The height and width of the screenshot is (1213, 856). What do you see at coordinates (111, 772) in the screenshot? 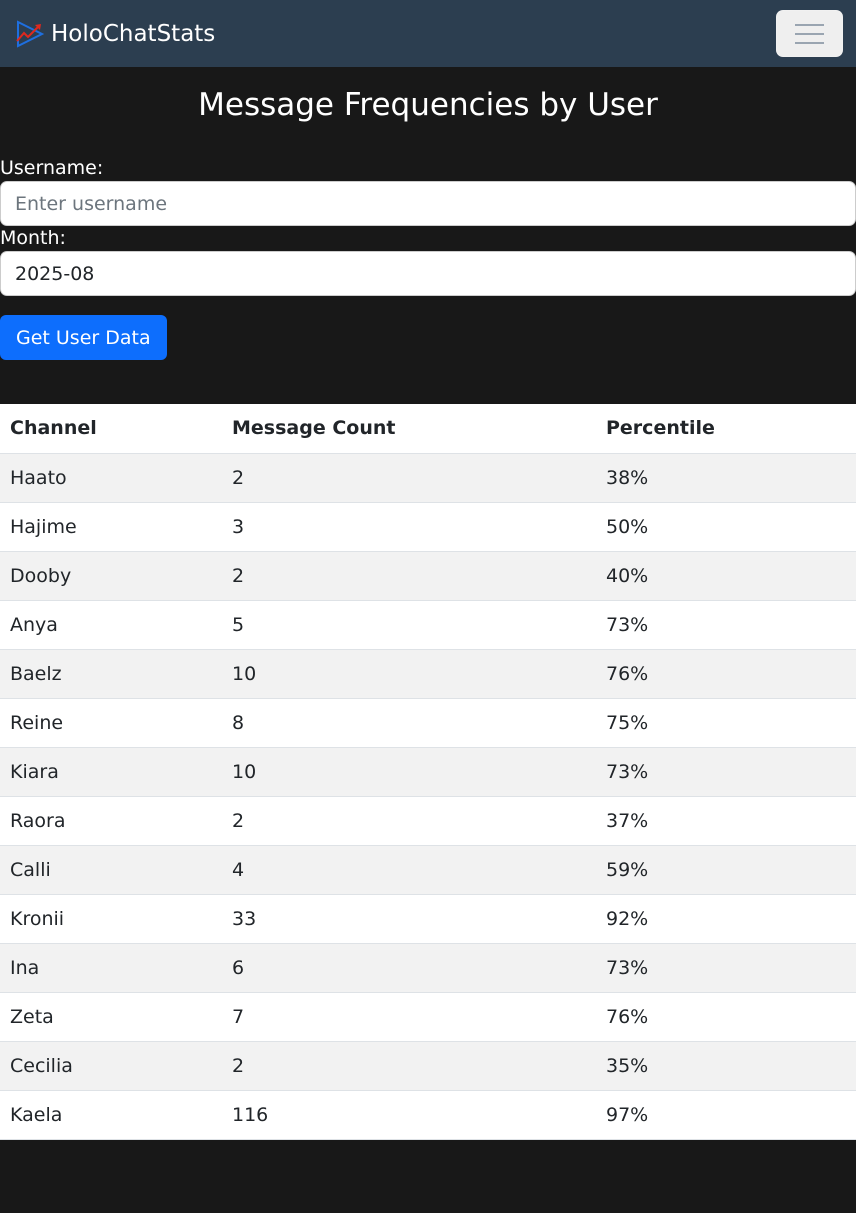
I see `channel-cell: Kiara` at bounding box center [111, 772].